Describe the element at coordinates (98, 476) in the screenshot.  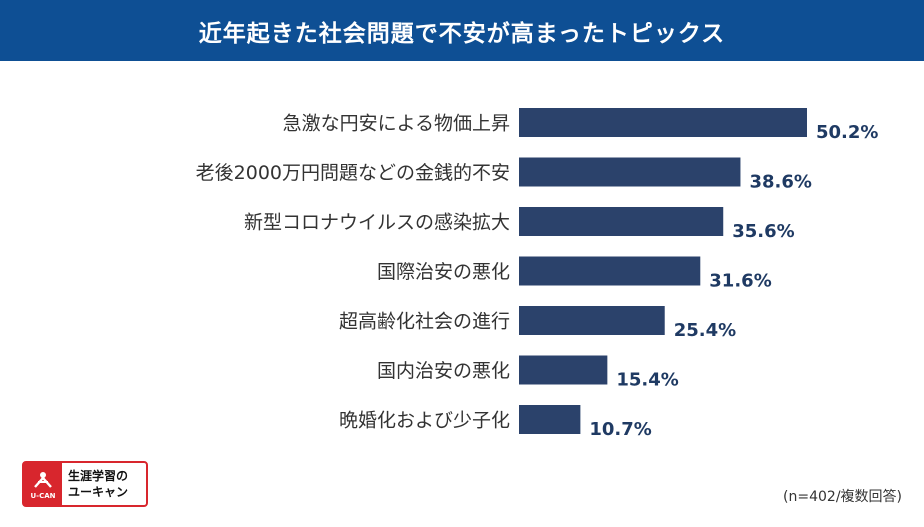
I see `logo-line-1: 生涯学習の` at that location.